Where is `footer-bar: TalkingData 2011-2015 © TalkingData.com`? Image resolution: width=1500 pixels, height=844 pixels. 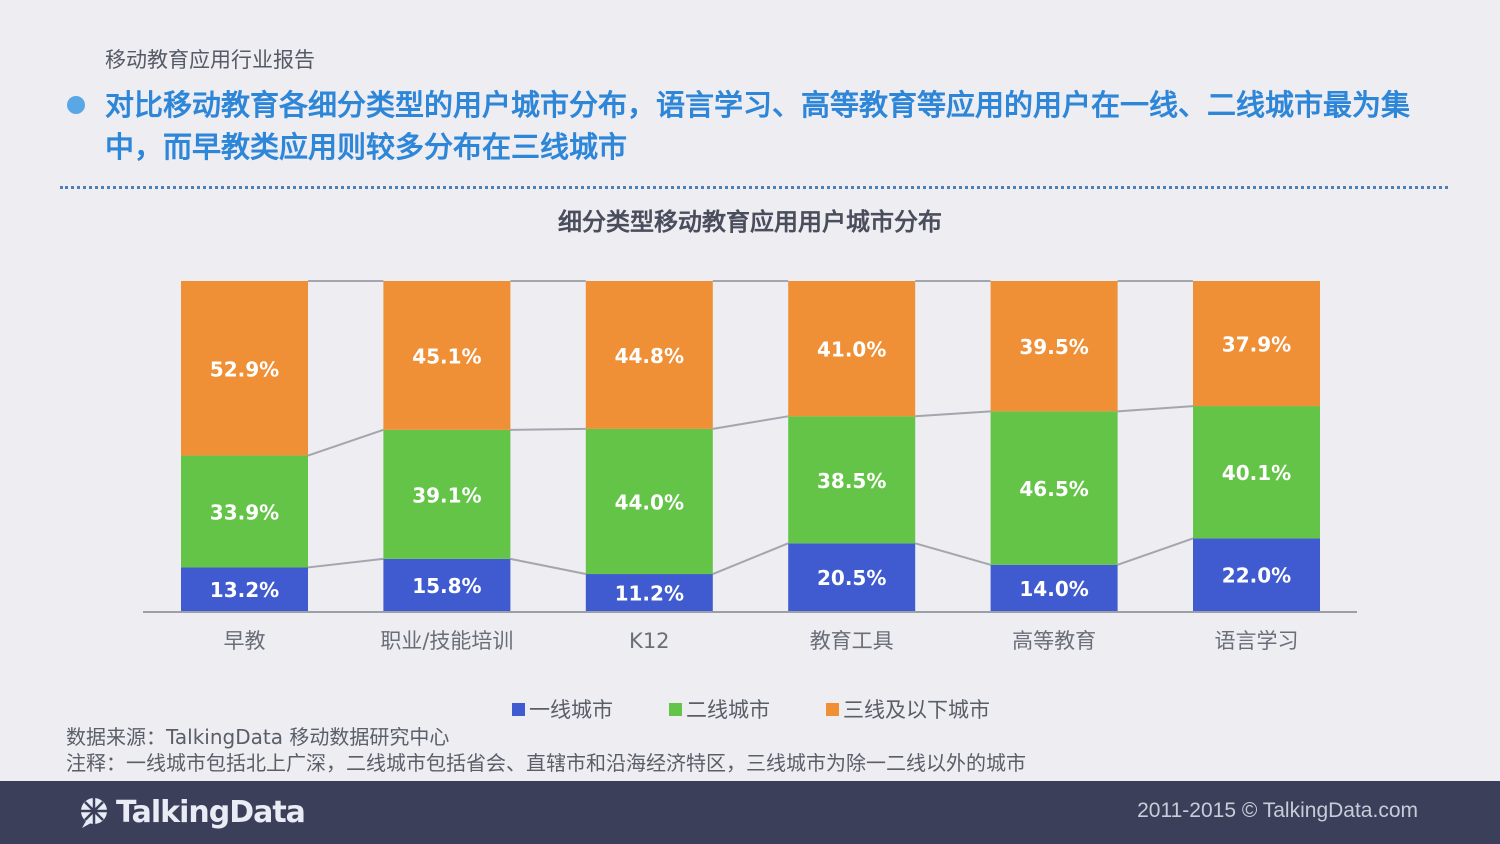 footer-bar: TalkingData 2011-2015 © TalkingData.com is located at coordinates (750, 812).